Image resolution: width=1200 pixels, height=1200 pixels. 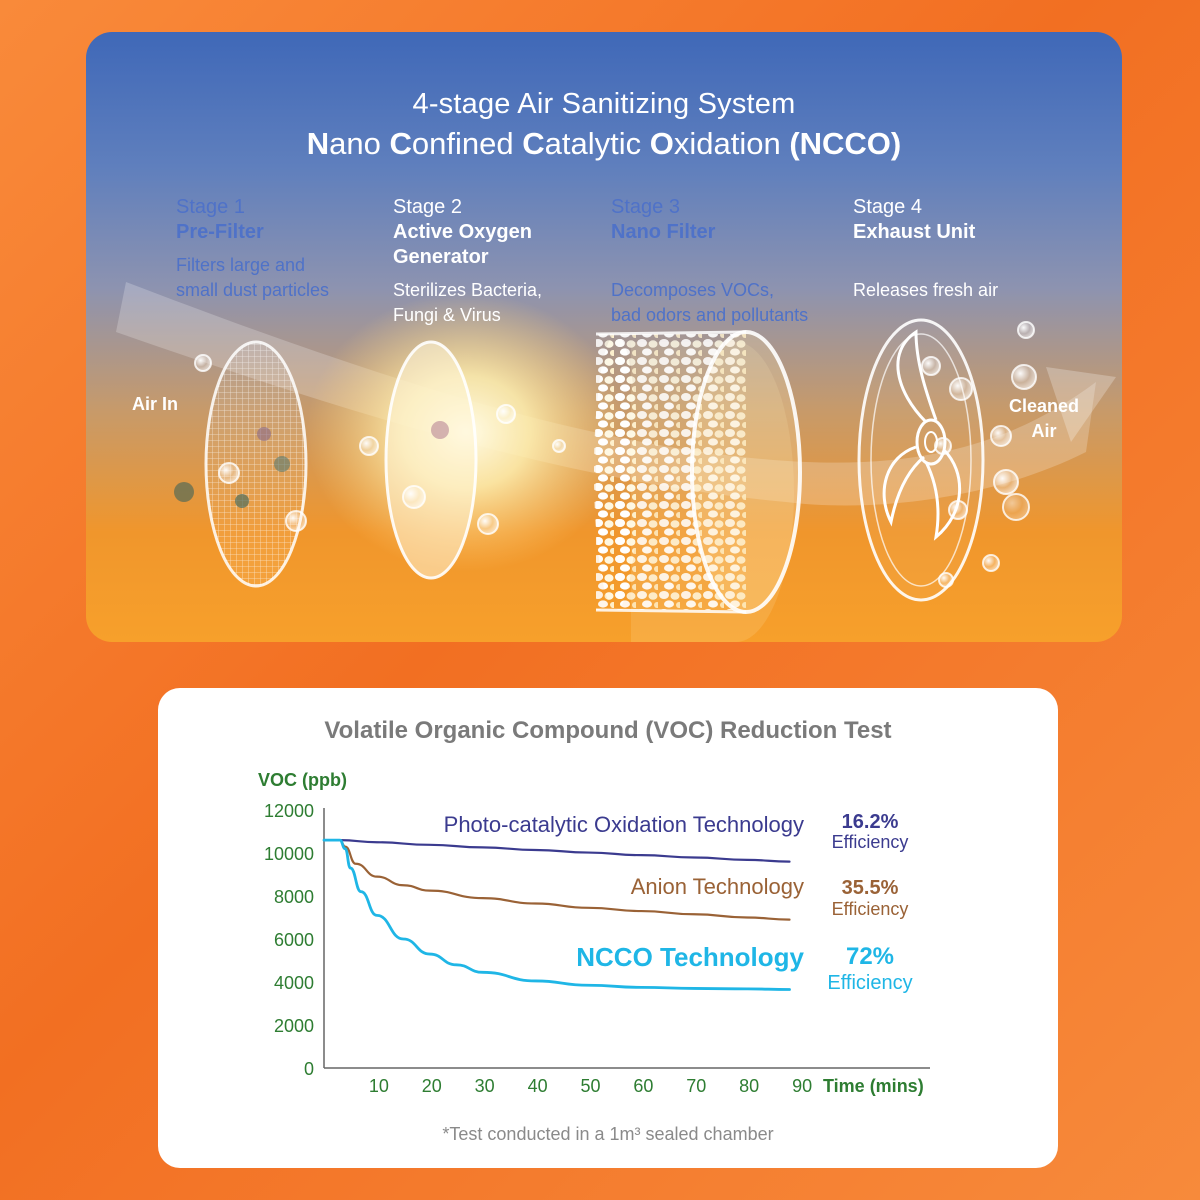 I want to click on series-line-anion, so click(x=556, y=880).